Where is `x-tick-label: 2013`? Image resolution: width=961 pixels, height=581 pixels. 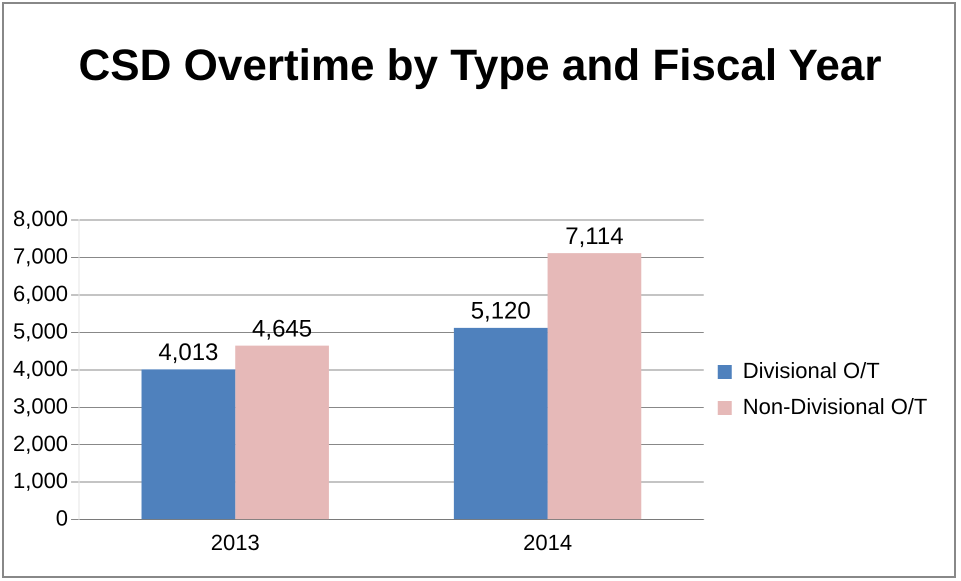 x-tick-label: 2013 is located at coordinates (235, 542).